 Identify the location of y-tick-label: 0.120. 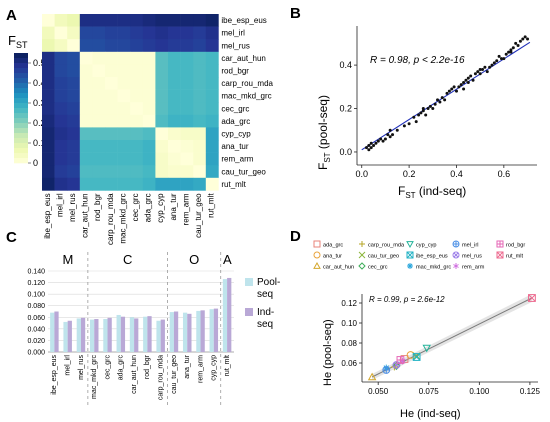
(36, 283).